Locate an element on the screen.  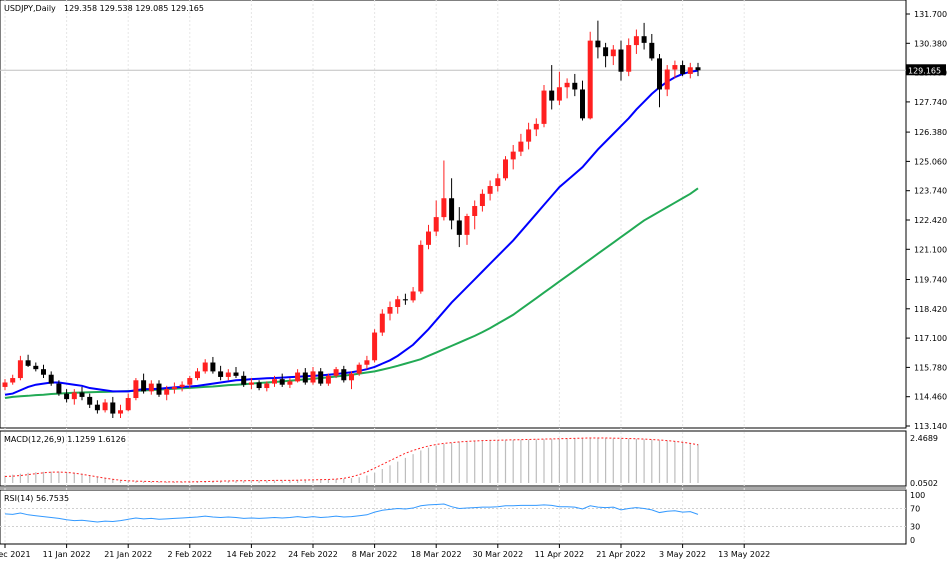
macd-tick-label: 0.0502 is located at coordinates (924, 483).